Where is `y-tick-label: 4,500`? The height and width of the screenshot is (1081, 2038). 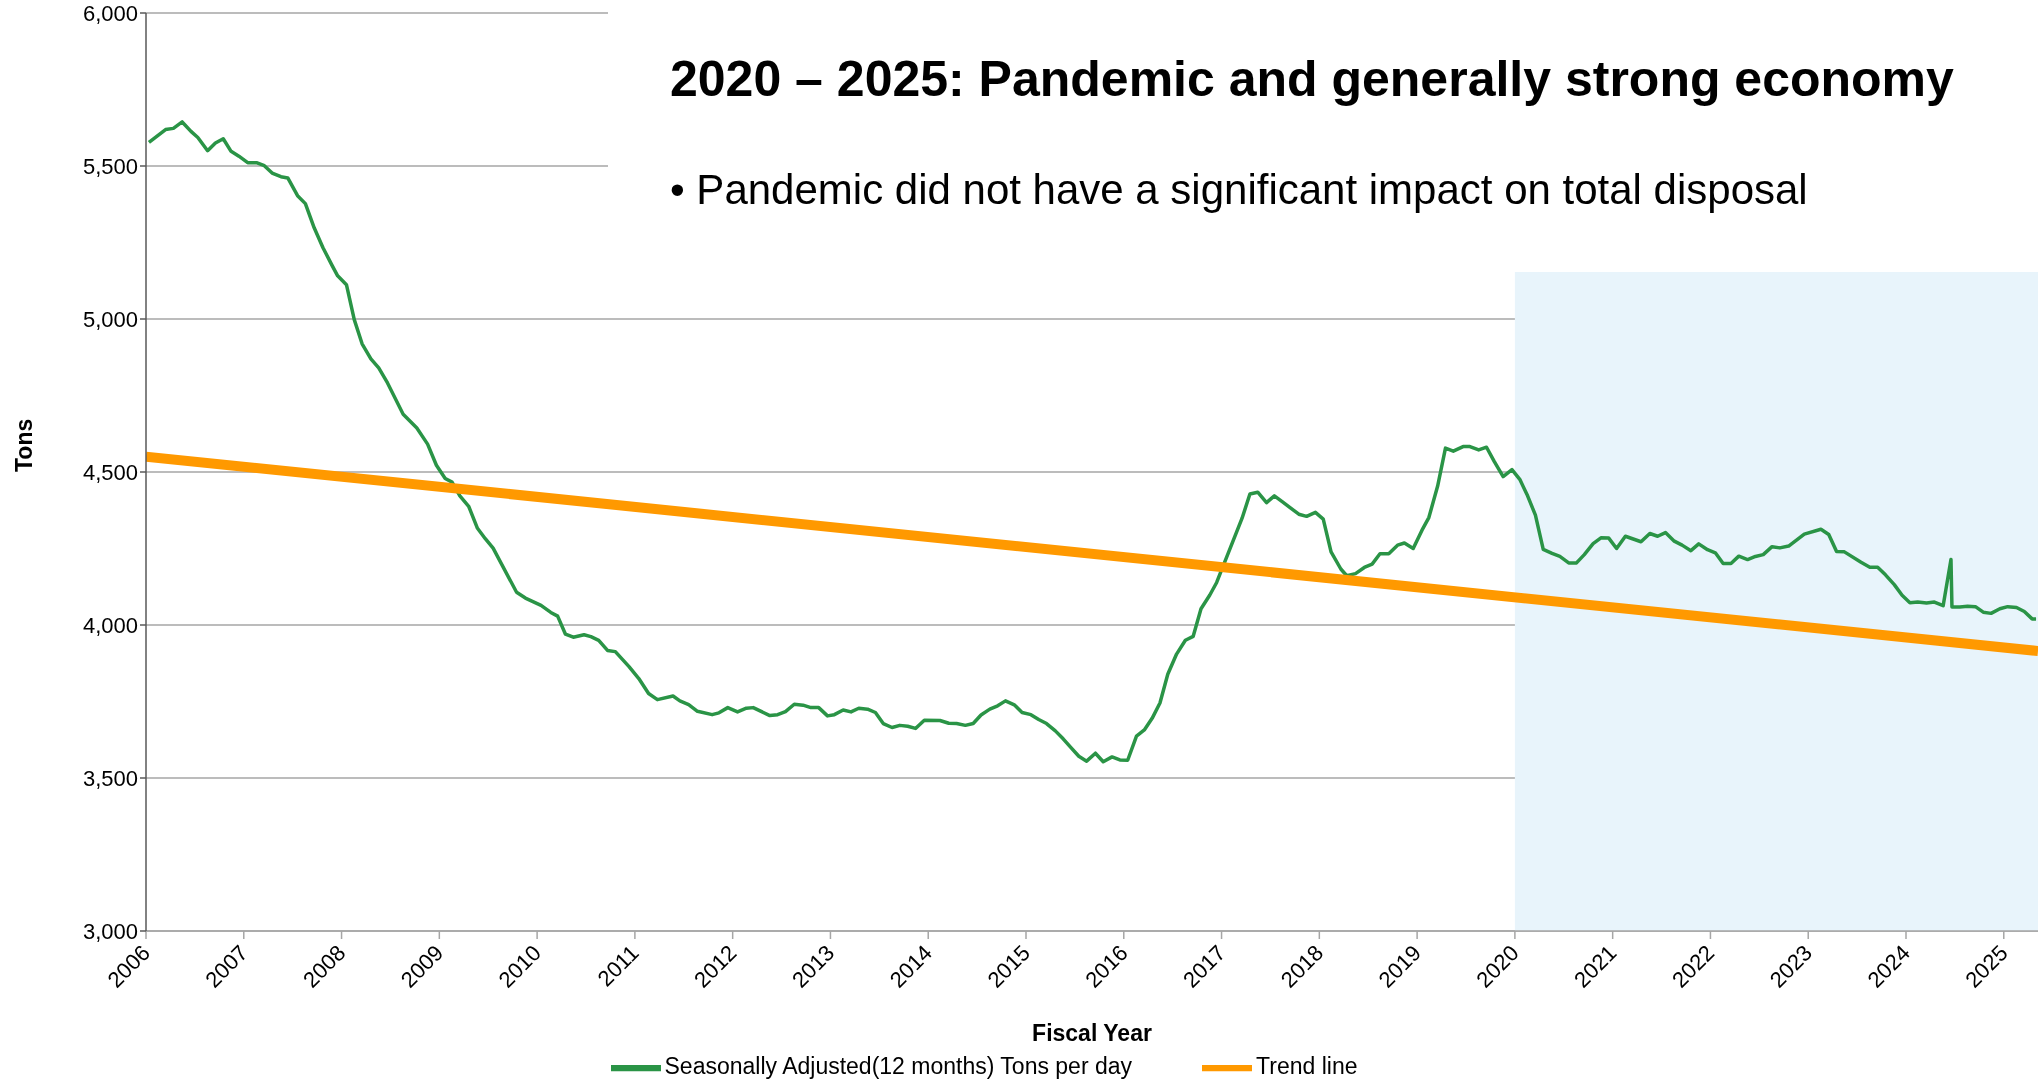
y-tick-label: 4,500 is located at coordinates (110, 472).